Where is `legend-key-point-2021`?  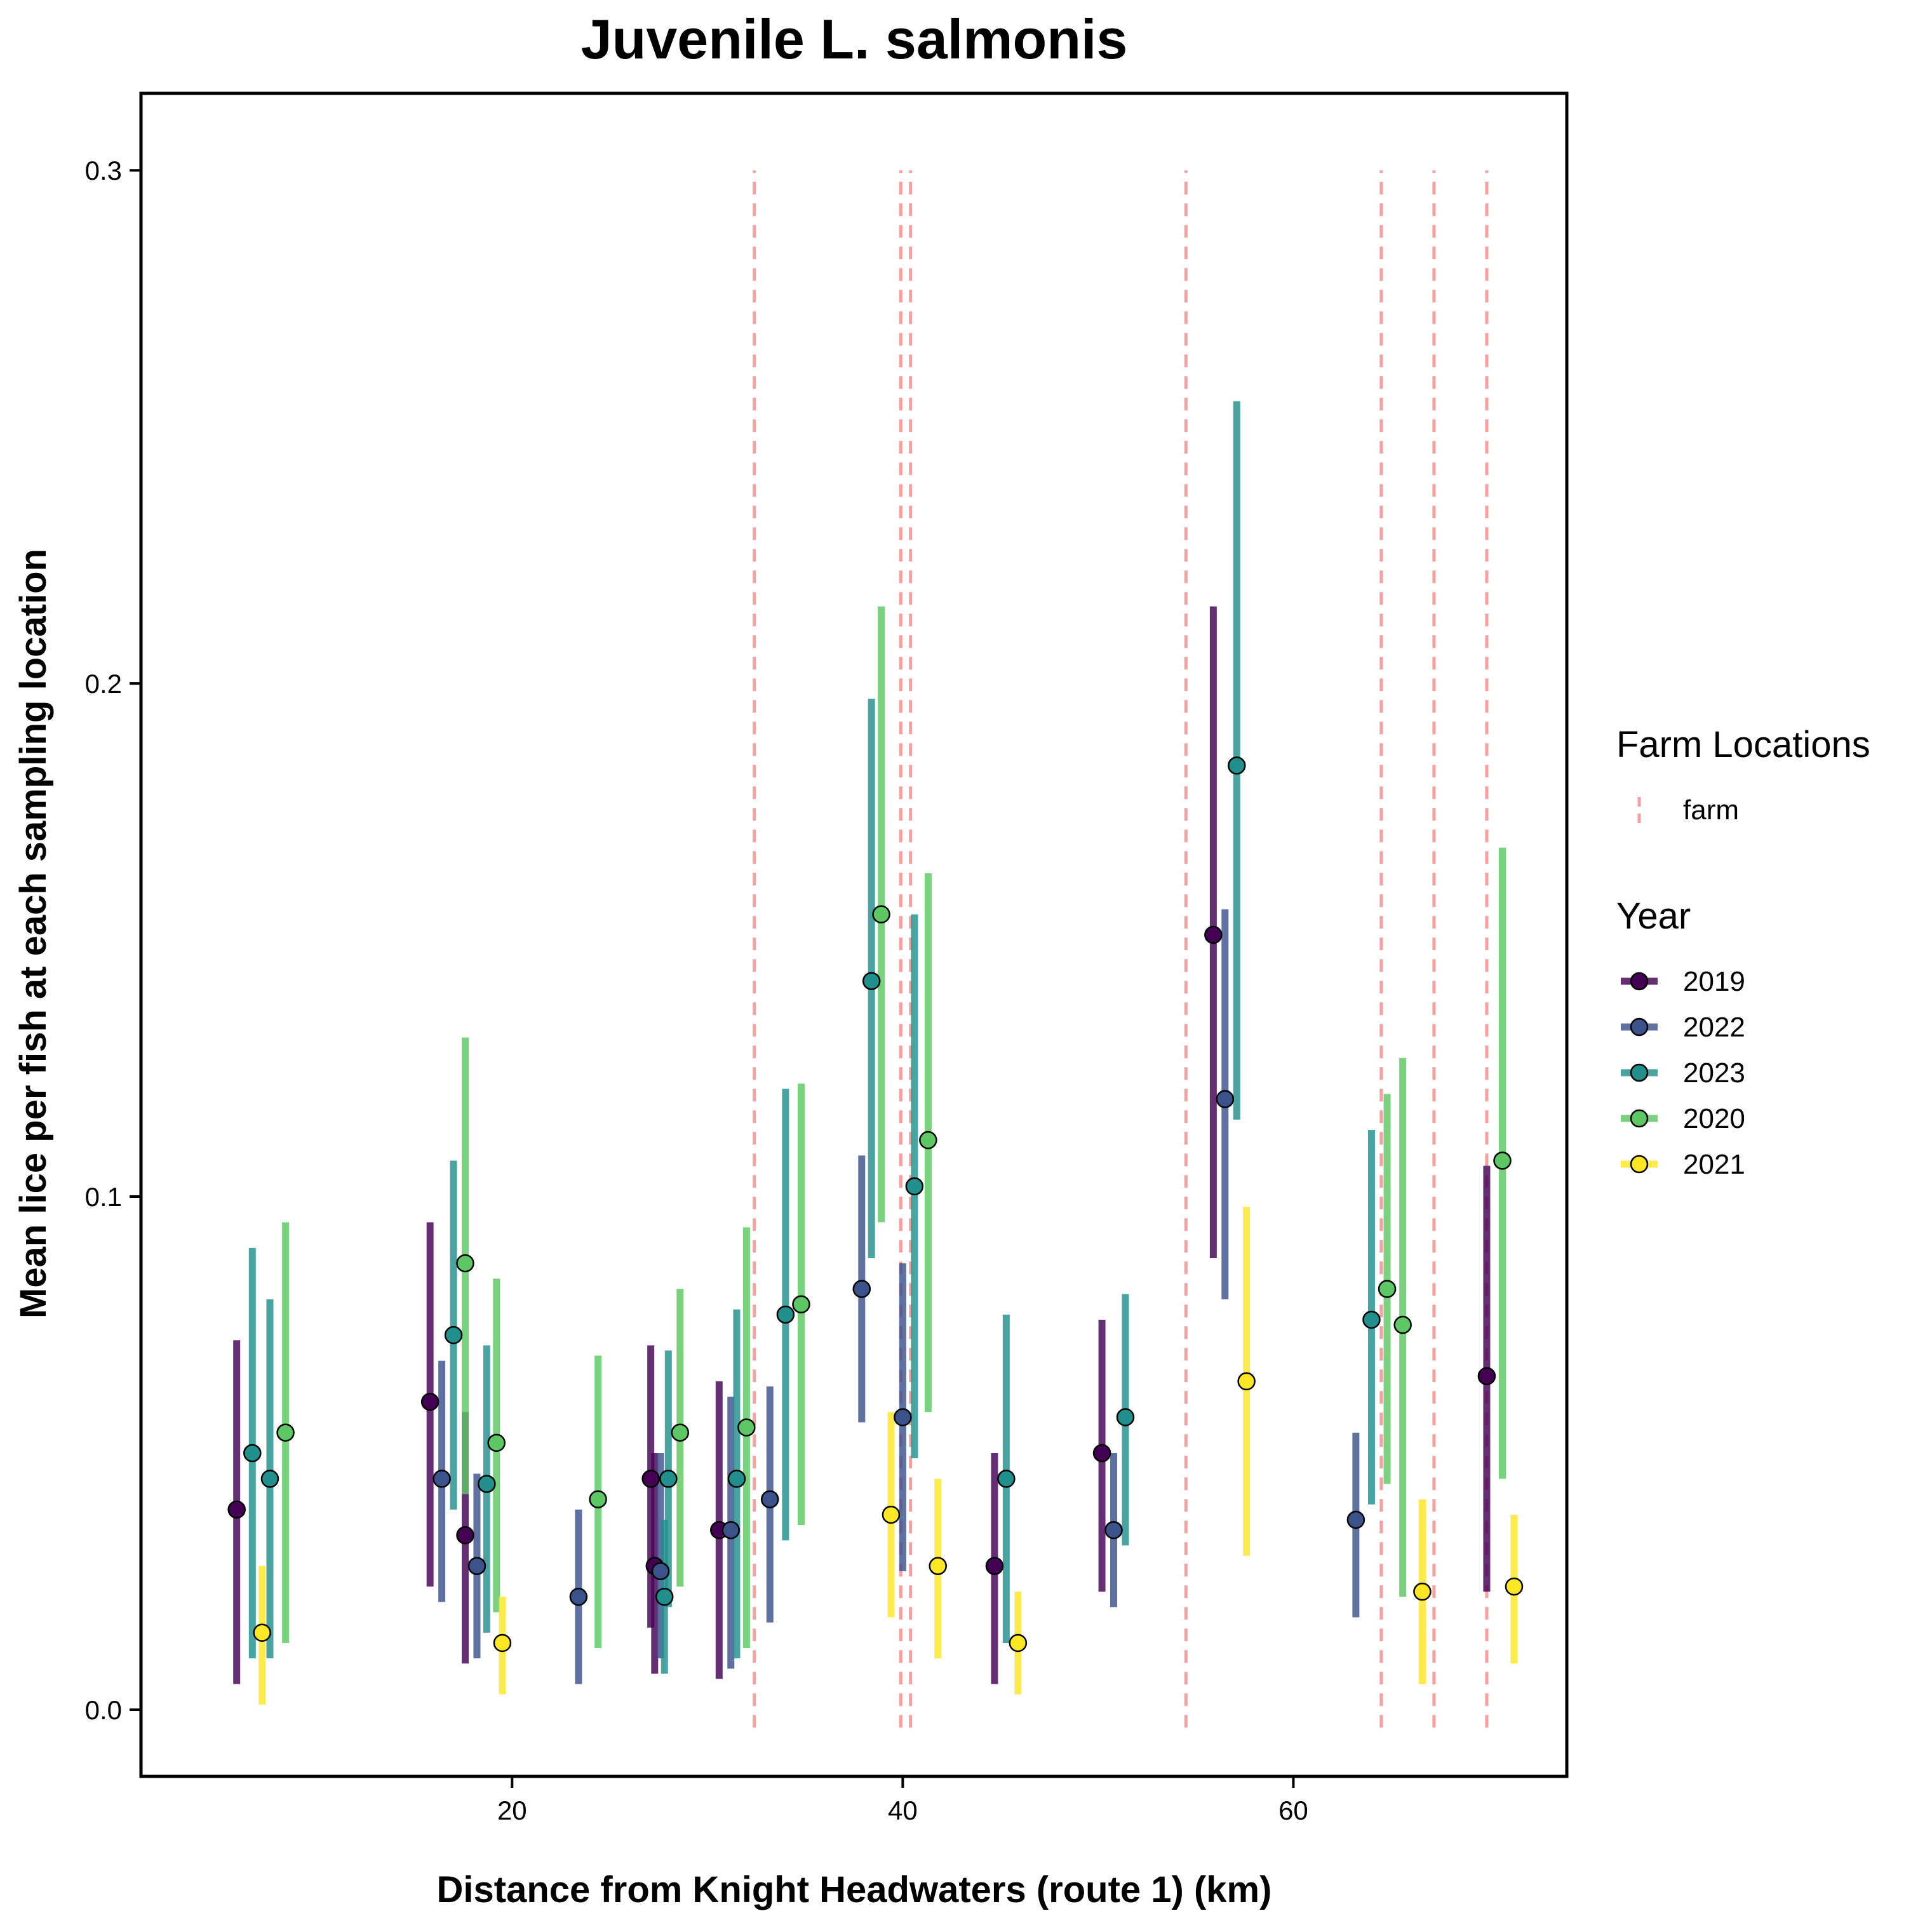
legend-key-point-2021 is located at coordinates (1639, 1164).